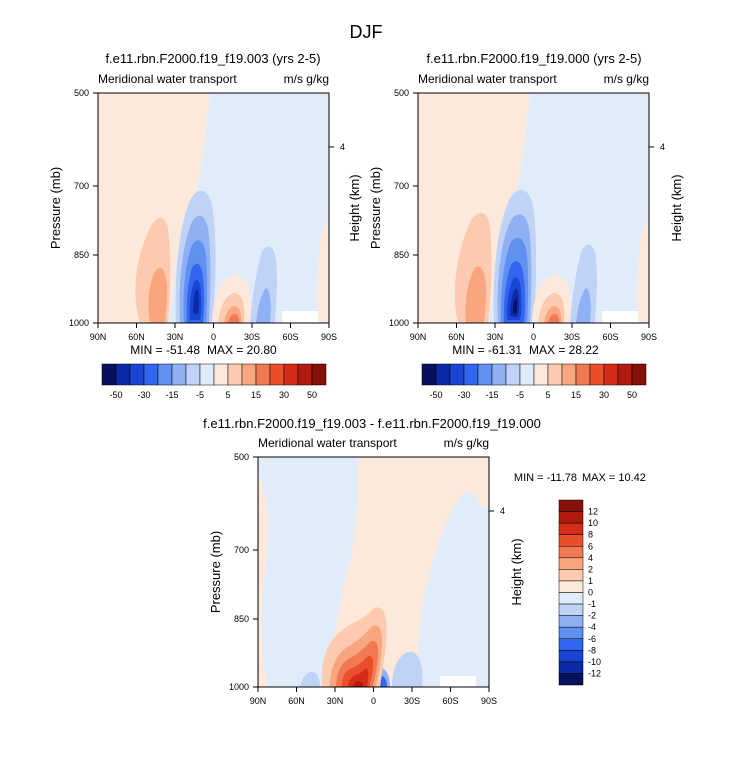 Image resolution: width=733 pixels, height=784 pixels. What do you see at coordinates (366, 32) in the screenshot?
I see `figure-title: DJF` at bounding box center [366, 32].